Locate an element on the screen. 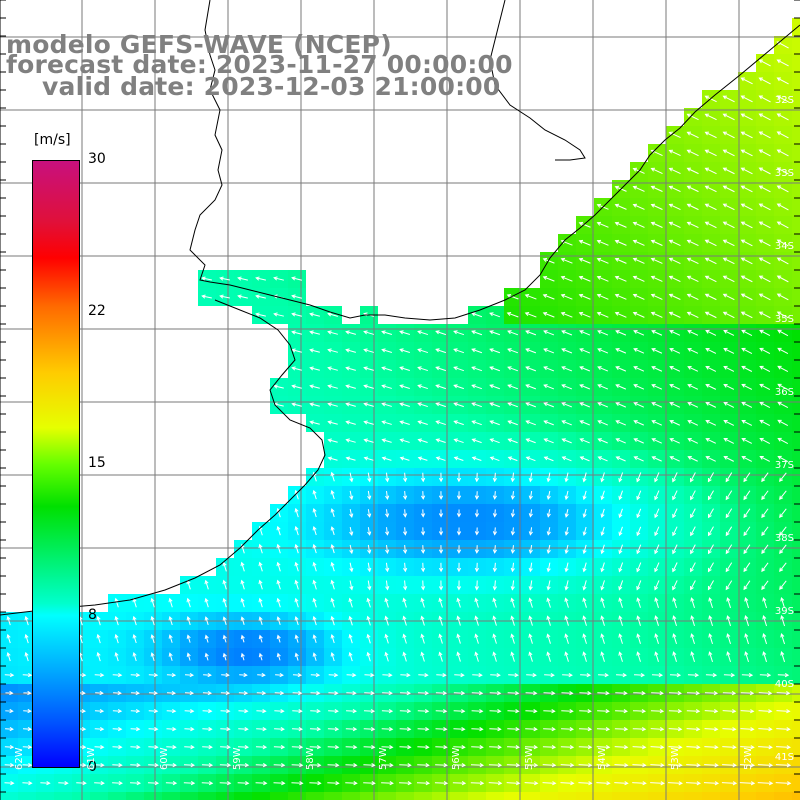  latitude-label: 32S is located at coordinates (784, 100).